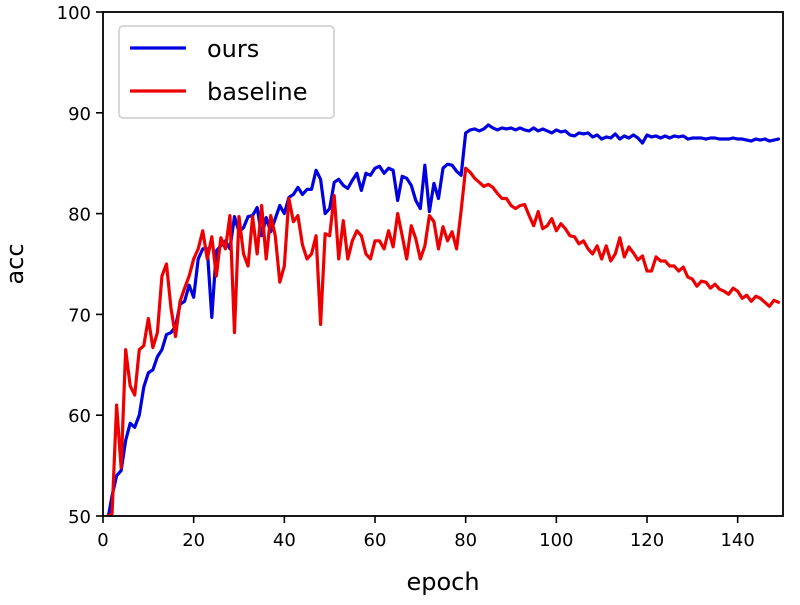  What do you see at coordinates (79, 114) in the screenshot?
I see `y-tick-label: 90` at bounding box center [79, 114].